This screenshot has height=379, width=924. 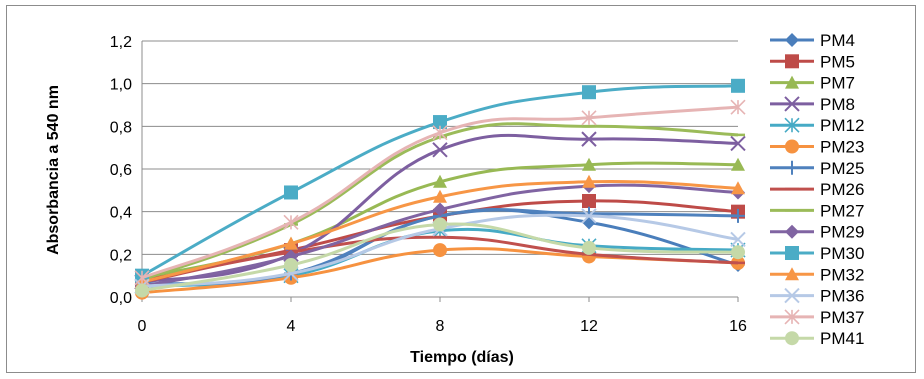 I want to click on legend-label-pm23: PM23, so click(x=842, y=147).